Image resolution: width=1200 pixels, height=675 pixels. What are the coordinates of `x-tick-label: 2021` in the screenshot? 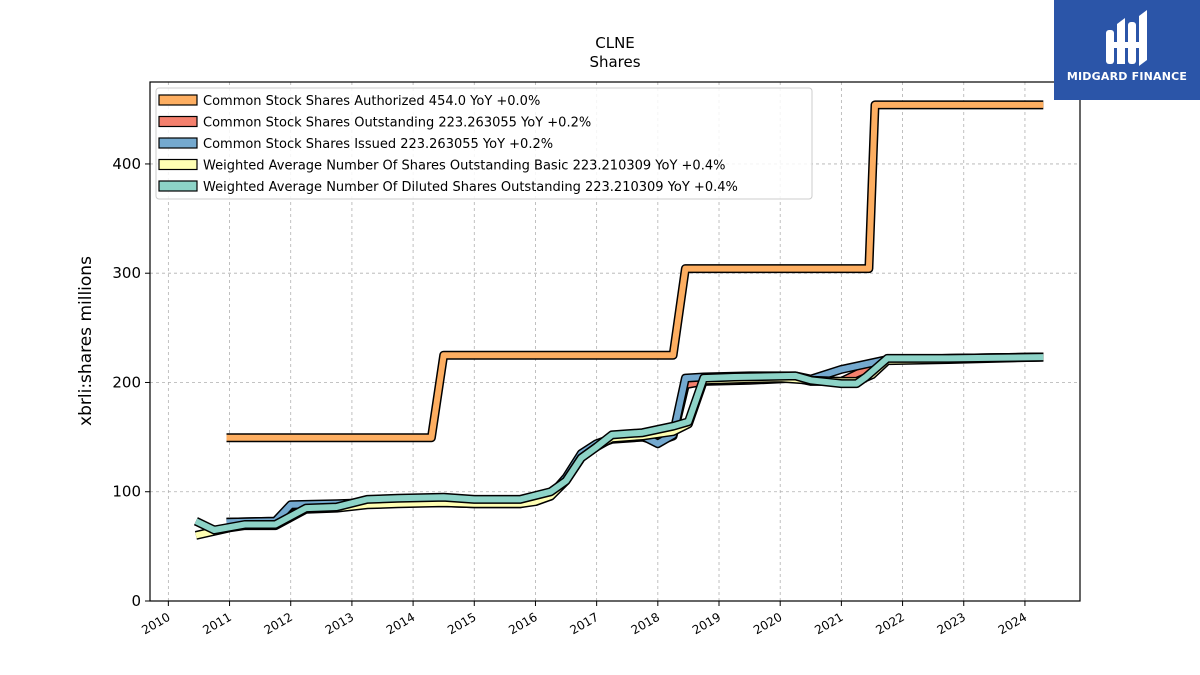 It's located at (828, 623).